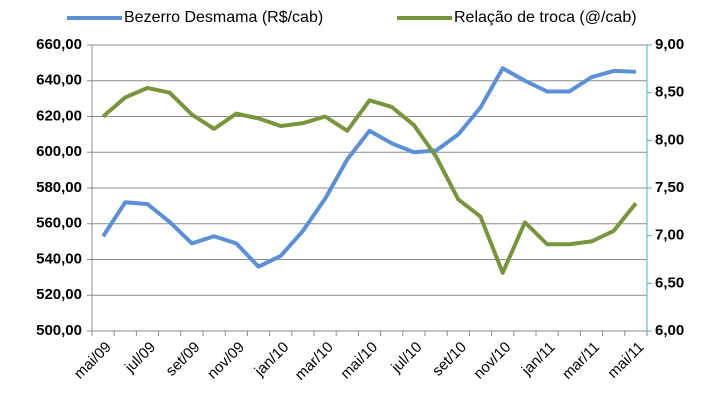 The height and width of the screenshot is (412, 712). Describe the element at coordinates (59, 80) in the screenshot. I see `y-tick-label: 640,00` at that location.